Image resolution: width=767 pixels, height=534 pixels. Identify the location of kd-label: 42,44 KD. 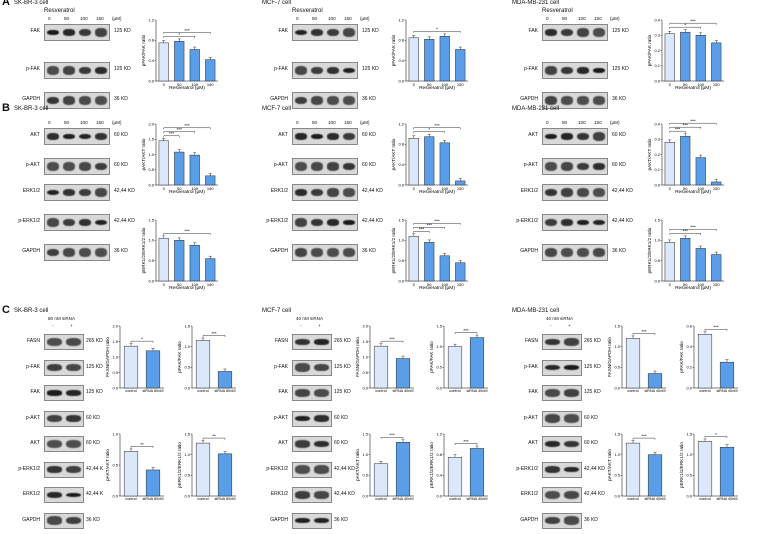
(372, 191).